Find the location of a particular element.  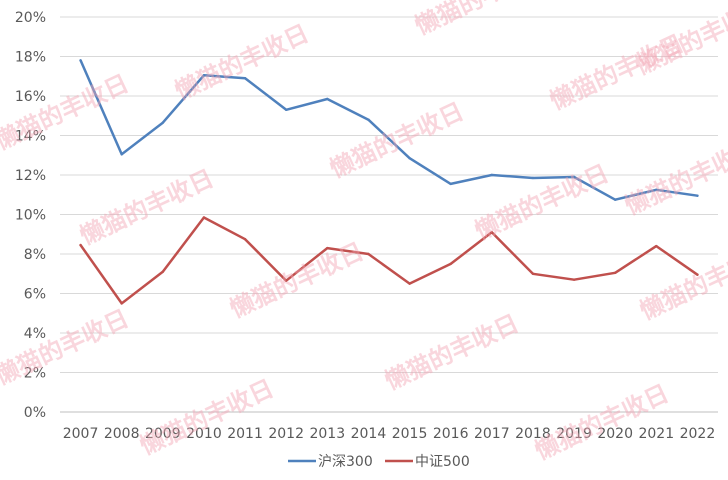

legend-label: 中证500 is located at coordinates (442, 462).